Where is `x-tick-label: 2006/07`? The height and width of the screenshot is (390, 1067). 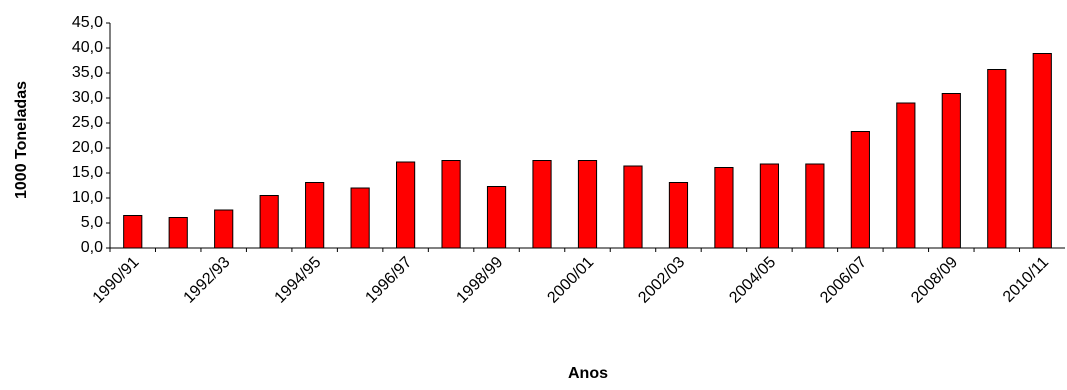 x-tick-label: 2006/07 is located at coordinates (843, 280).